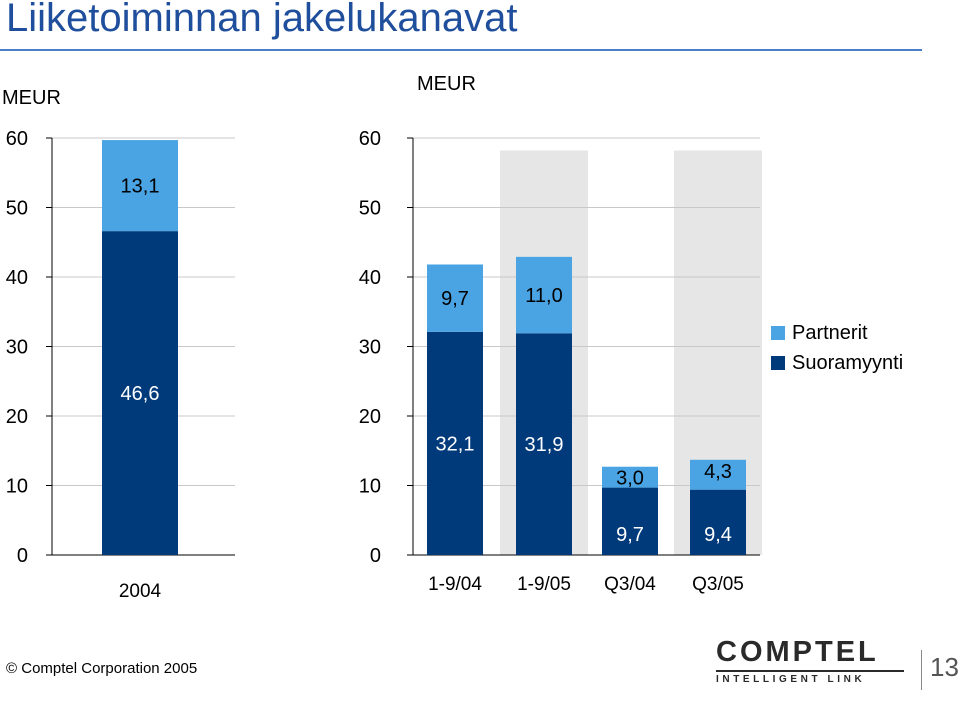 The height and width of the screenshot is (701, 960). What do you see at coordinates (262, 20) in the screenshot?
I see `page-title: Liiketoiminnan jakelukanavat` at bounding box center [262, 20].